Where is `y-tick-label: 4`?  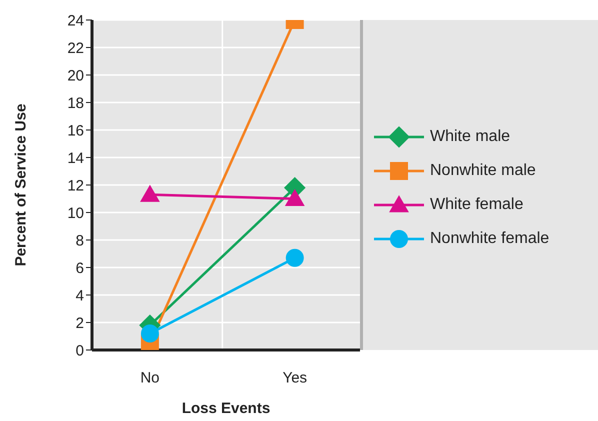 y-tick-label: 4 is located at coordinates (80, 295).